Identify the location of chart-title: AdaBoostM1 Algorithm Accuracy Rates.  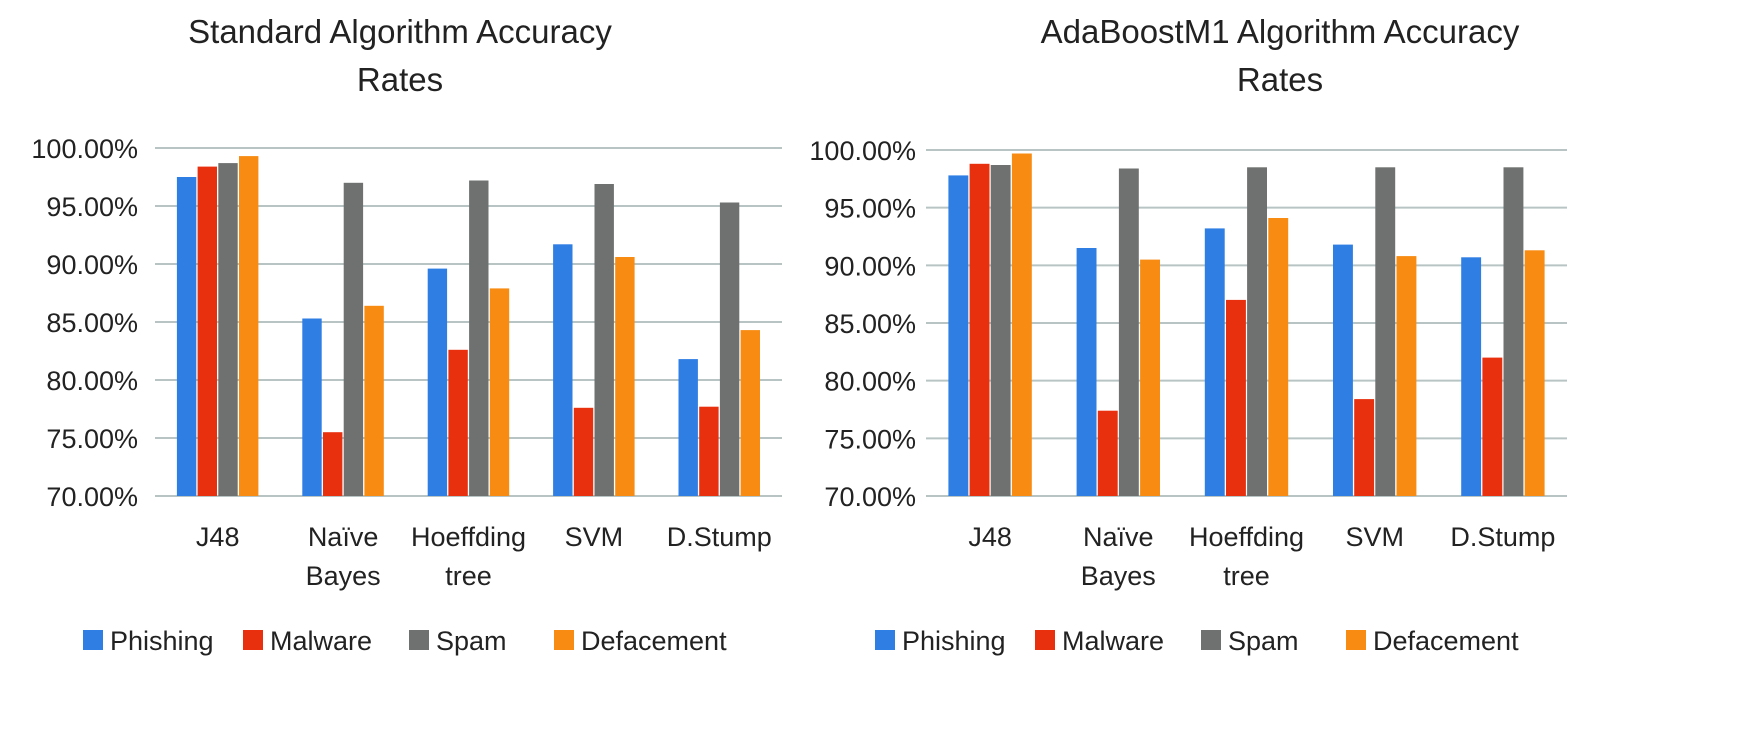
(1280, 56).